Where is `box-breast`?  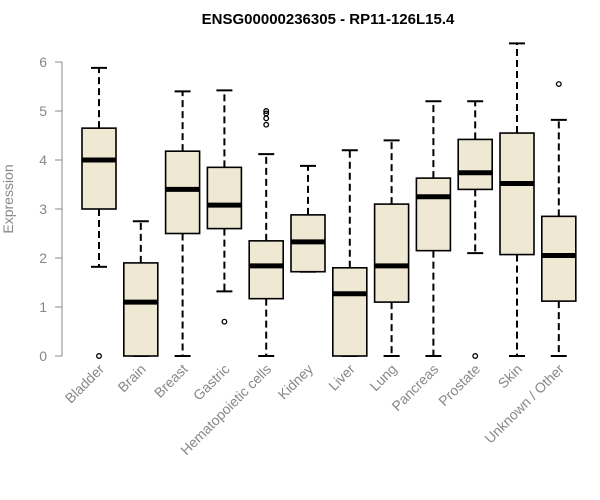
box-breast is located at coordinates (182, 223).